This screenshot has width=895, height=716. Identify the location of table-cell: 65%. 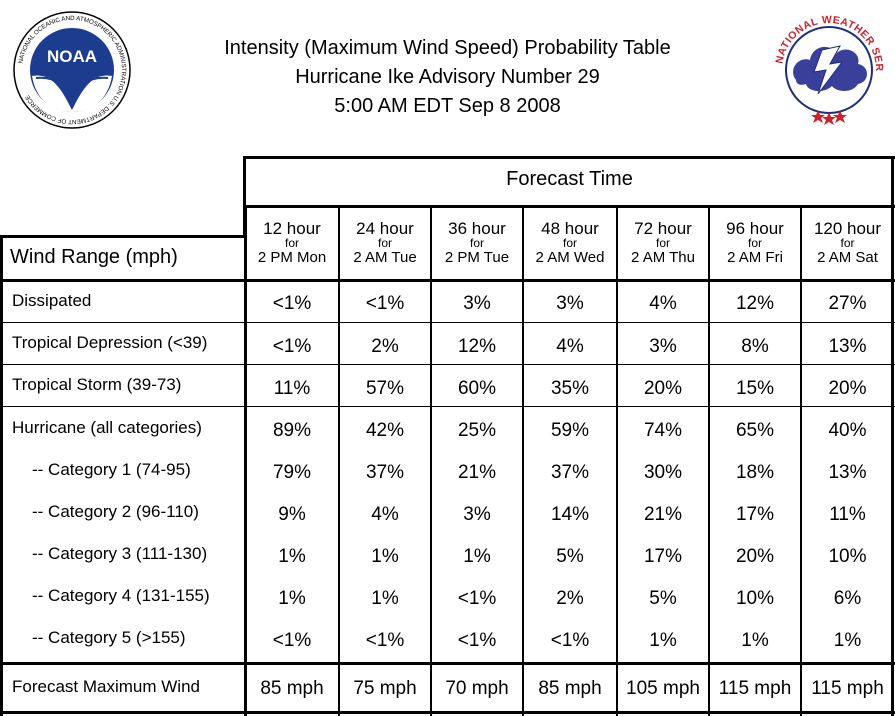
(755, 430).